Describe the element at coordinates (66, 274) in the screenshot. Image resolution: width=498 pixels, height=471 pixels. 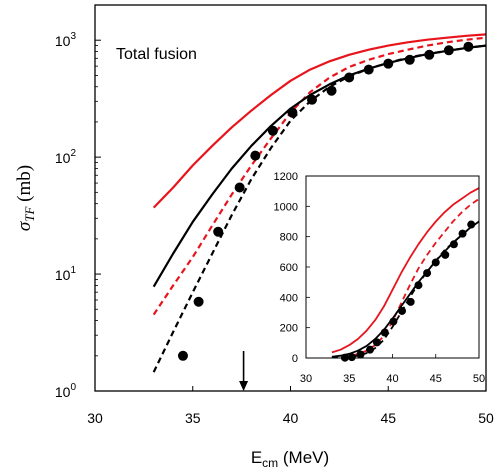
I see `y-tick-label-1: 10¹` at that location.